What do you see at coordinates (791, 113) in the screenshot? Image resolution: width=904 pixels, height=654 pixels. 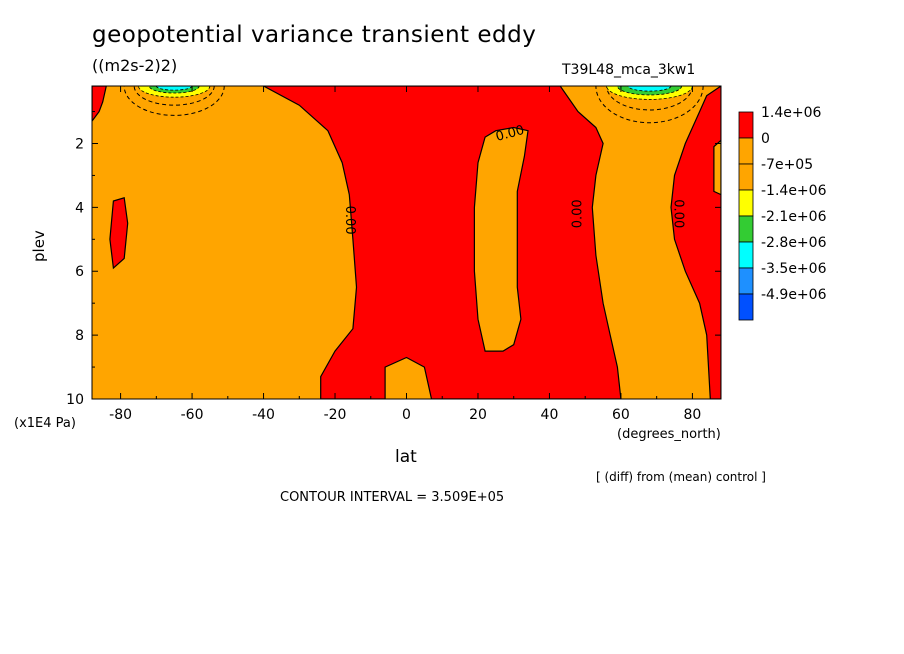 I see `colorbar-label-0: 1.4e+06` at bounding box center [791, 113].